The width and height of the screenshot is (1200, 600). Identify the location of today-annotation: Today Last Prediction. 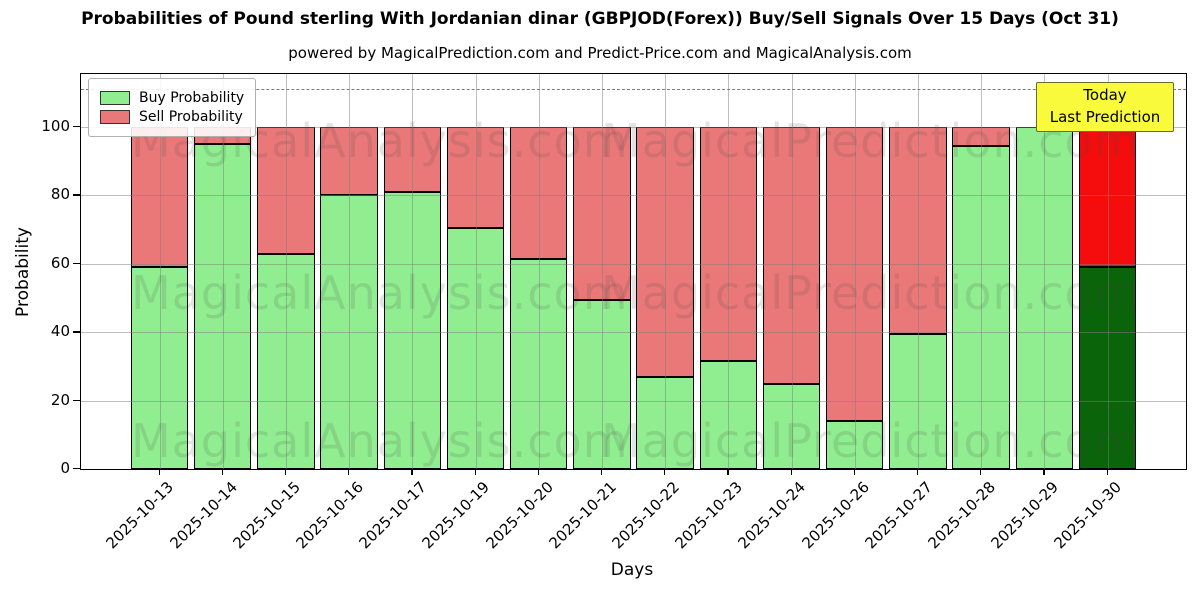
(1105, 107).